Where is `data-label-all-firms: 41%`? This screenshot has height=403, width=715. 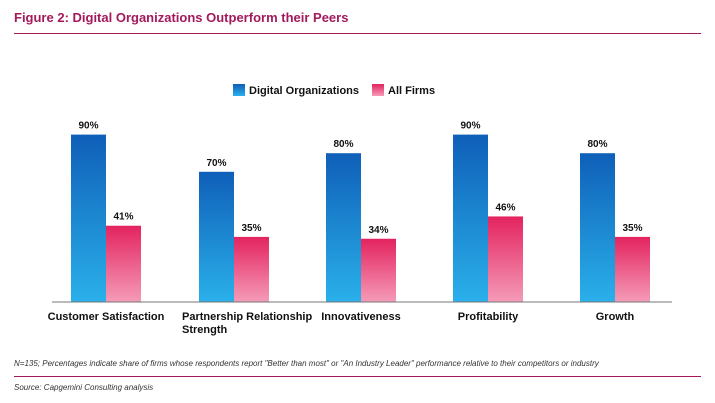
data-label-all-firms: 41% is located at coordinates (123, 217).